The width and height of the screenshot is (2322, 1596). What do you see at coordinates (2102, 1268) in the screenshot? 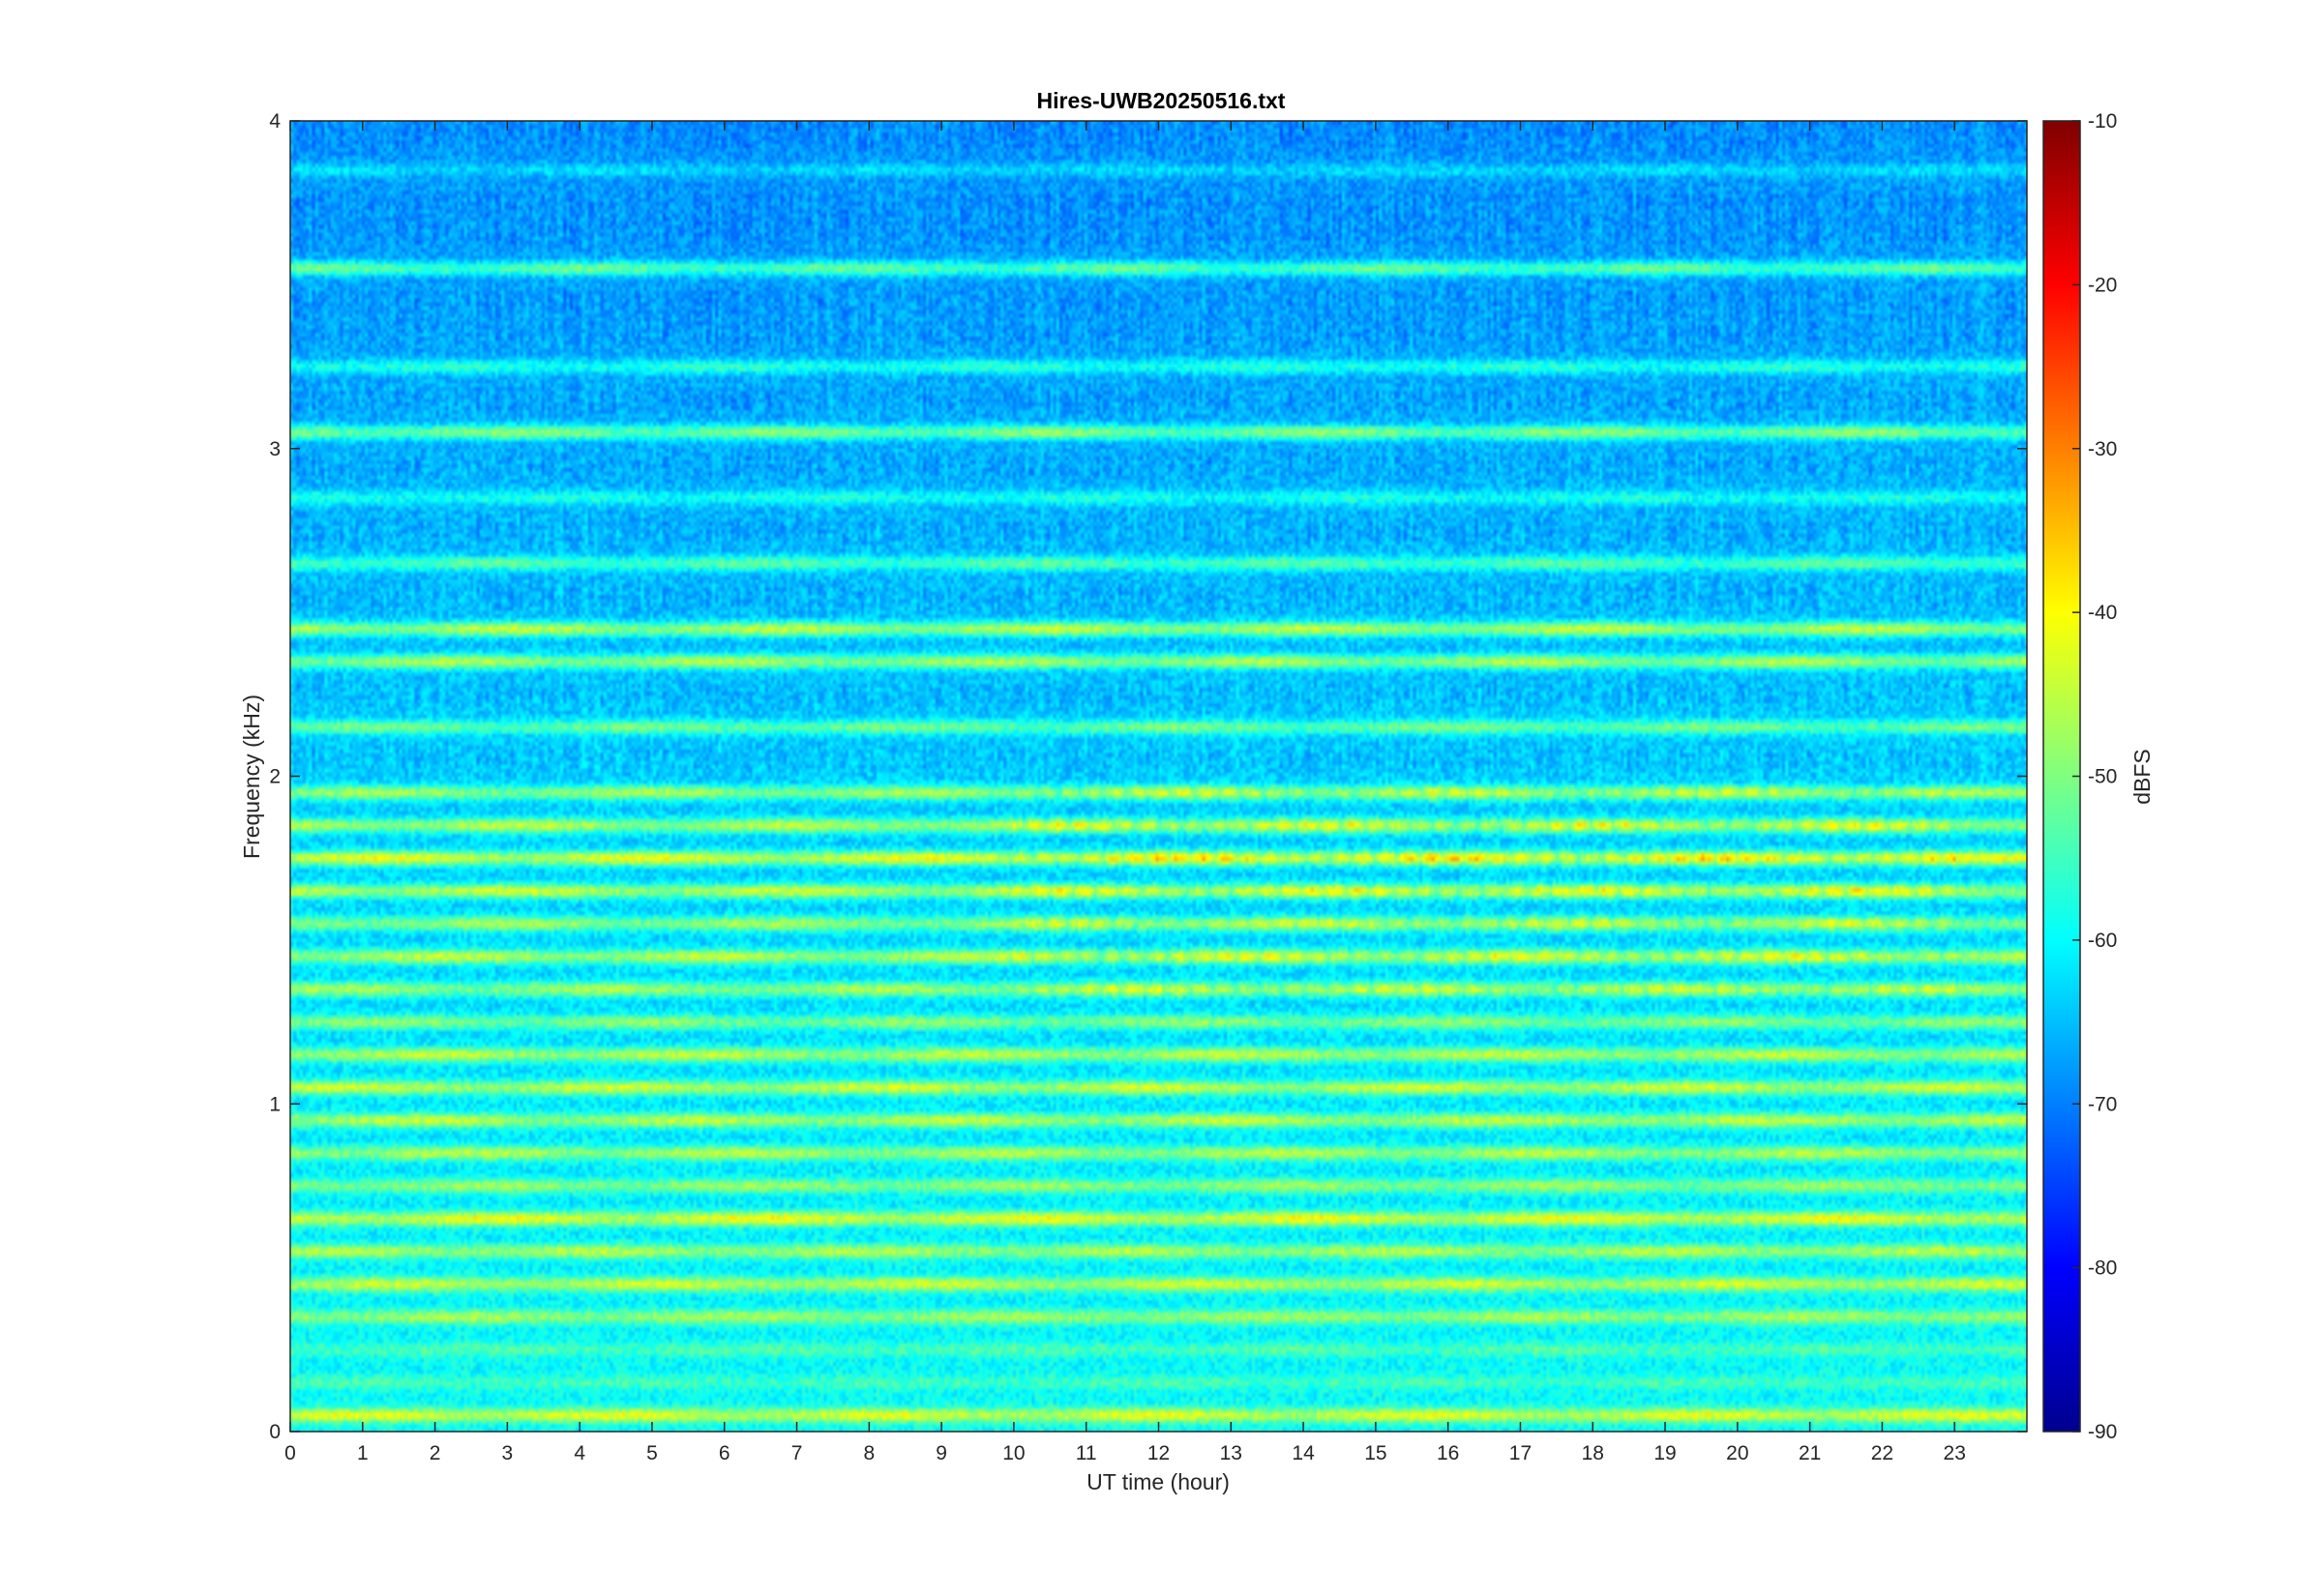
I see `colorbar-tick-label: -80` at bounding box center [2102, 1268].